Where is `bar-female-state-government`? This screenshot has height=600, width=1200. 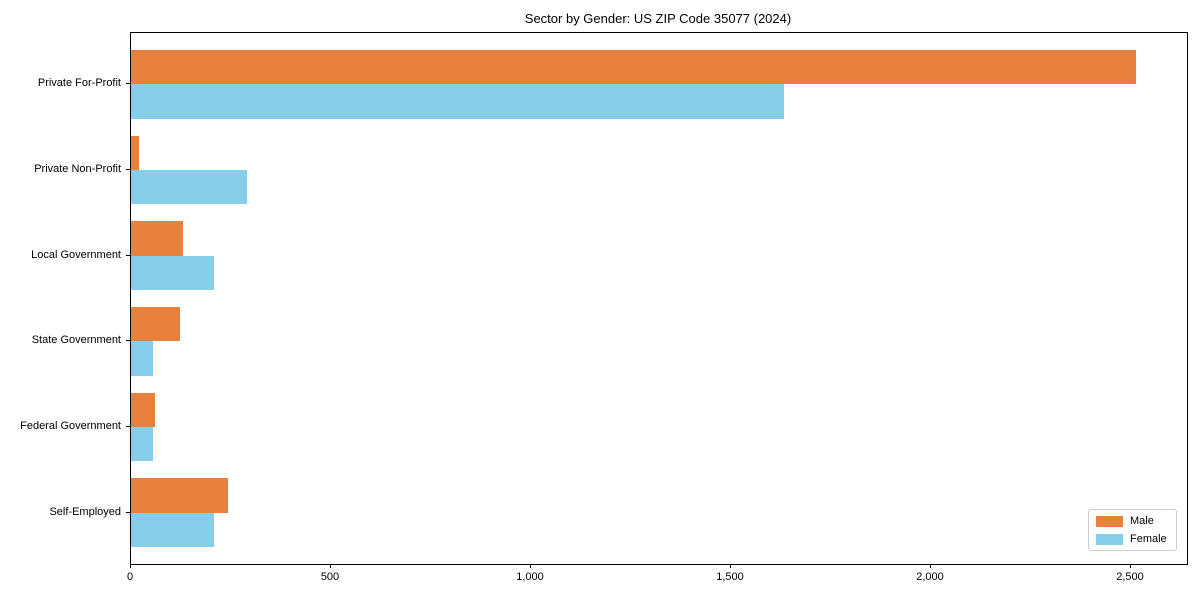
bar-female-state-government is located at coordinates (142, 358).